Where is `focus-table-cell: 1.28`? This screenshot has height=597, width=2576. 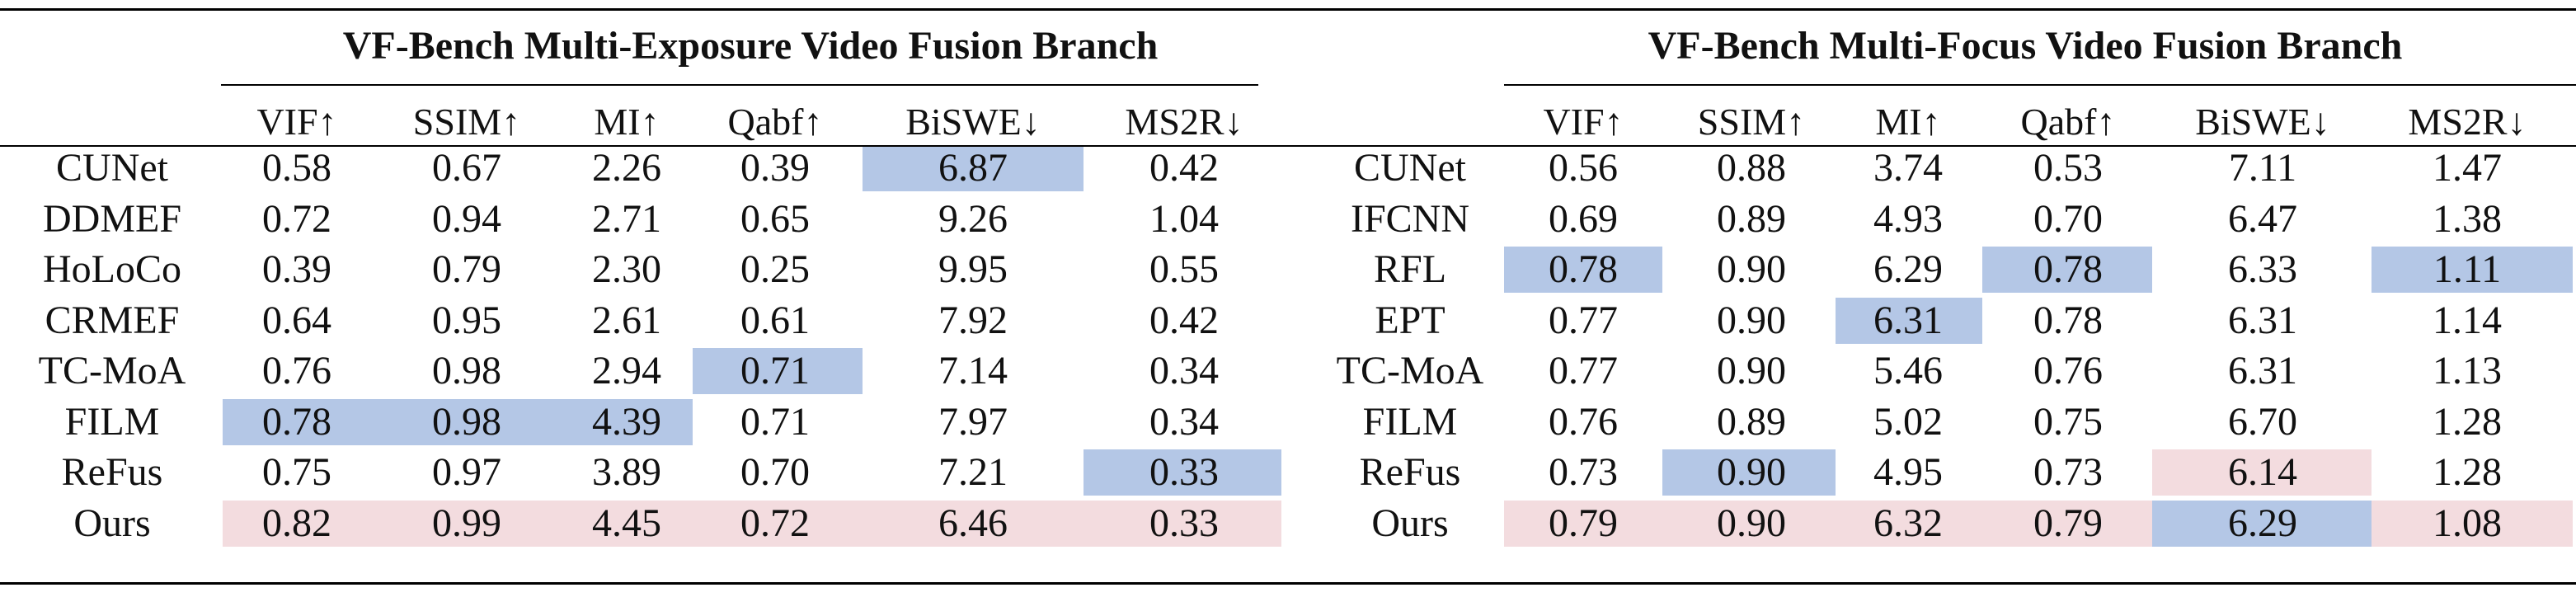
focus-table-cell: 1.28 is located at coordinates (2467, 472).